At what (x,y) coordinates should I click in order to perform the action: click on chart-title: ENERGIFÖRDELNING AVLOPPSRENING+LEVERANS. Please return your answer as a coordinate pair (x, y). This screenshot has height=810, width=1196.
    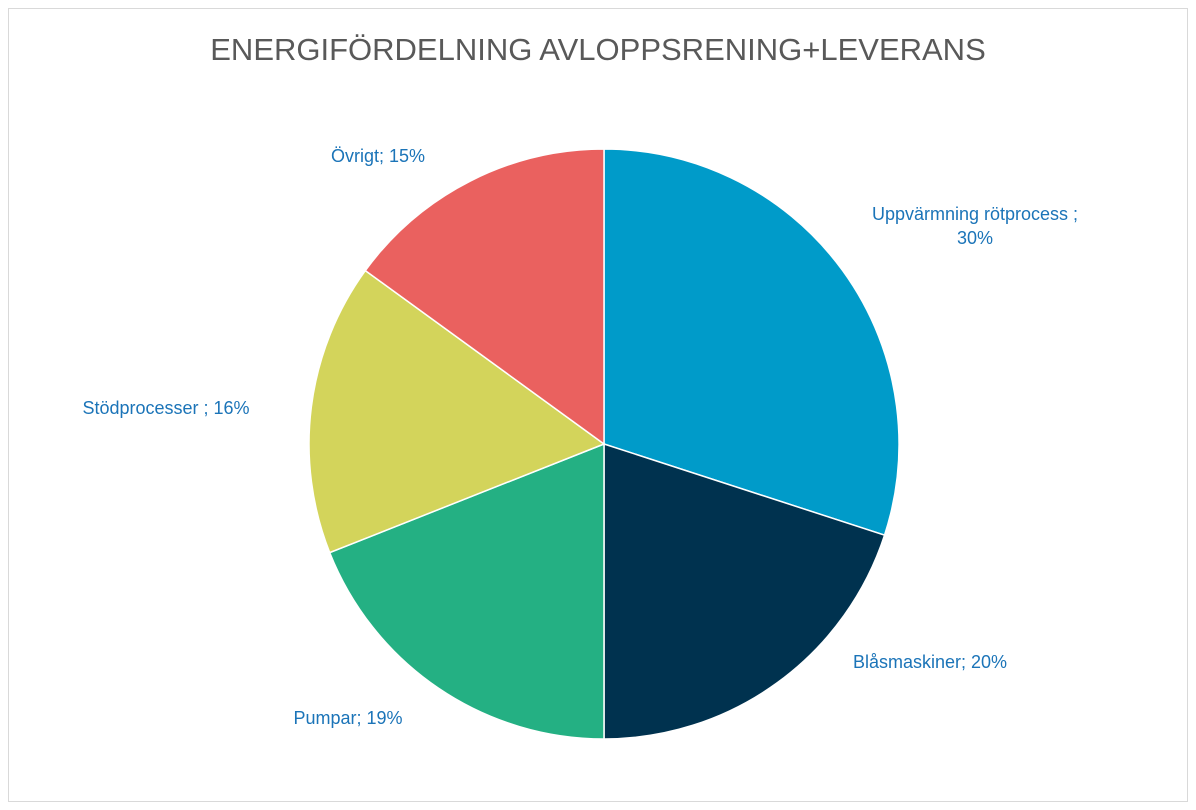
    Looking at the image, I should click on (598, 49).